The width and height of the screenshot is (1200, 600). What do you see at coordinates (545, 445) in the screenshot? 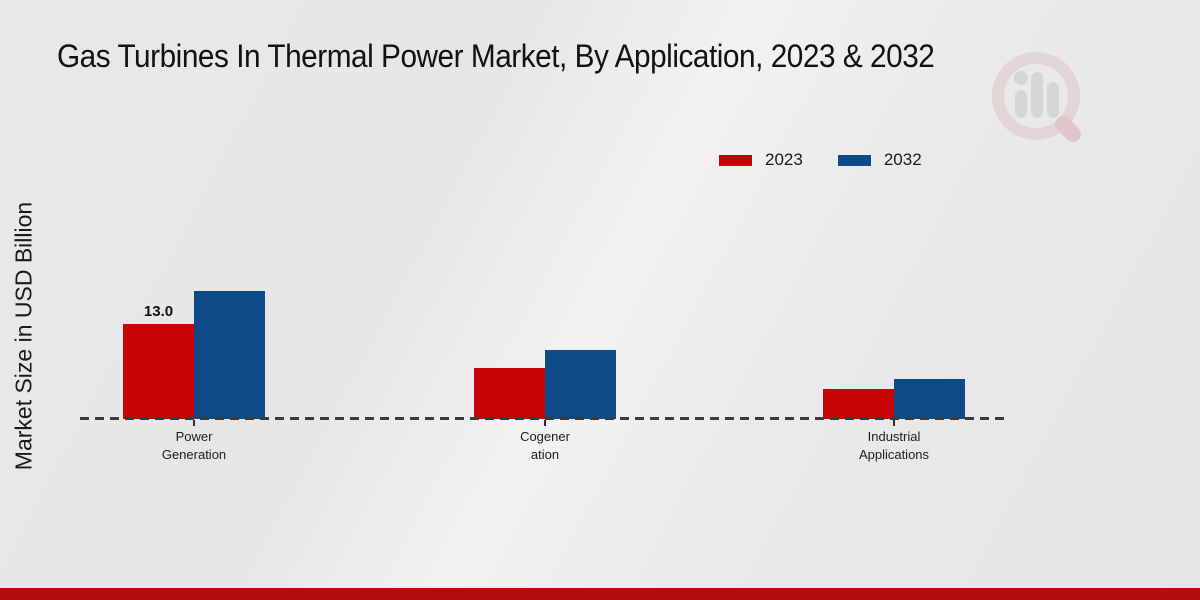
I see `x-tick-label-1: Cogener ation` at bounding box center [545, 445].